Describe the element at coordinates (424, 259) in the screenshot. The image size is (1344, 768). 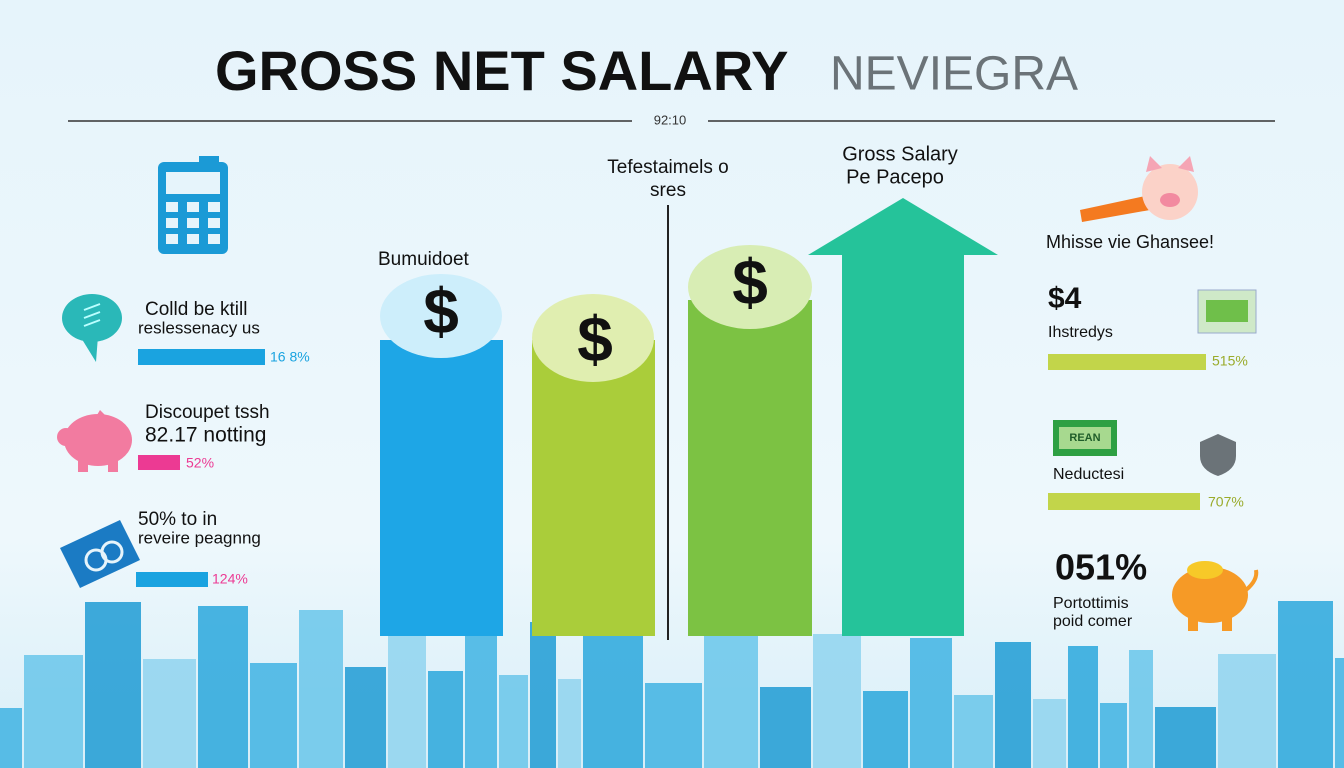
I see `column-label: Bumuidoet` at that location.